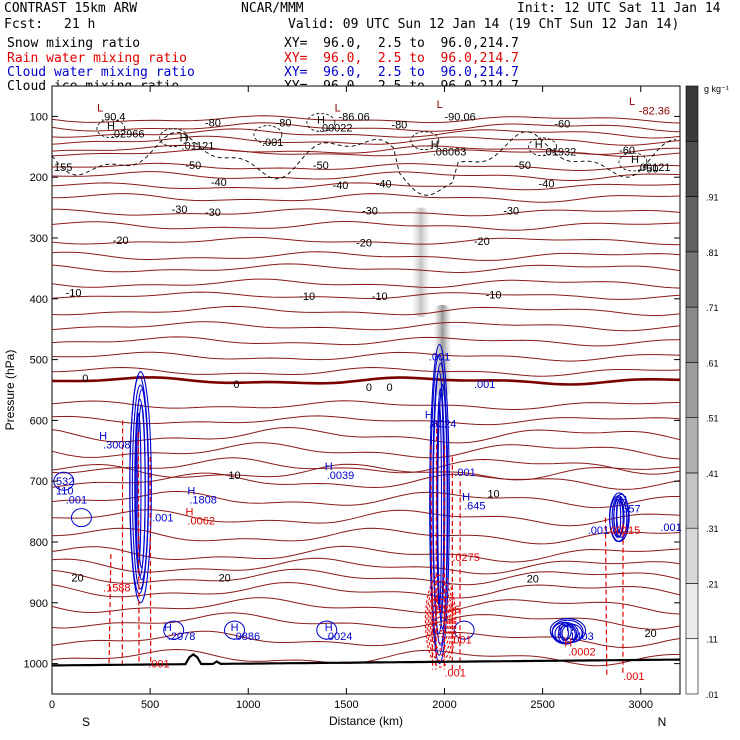  What do you see at coordinates (39, 178) in the screenshot?
I see `y-tick-label: 200` at bounding box center [39, 178].